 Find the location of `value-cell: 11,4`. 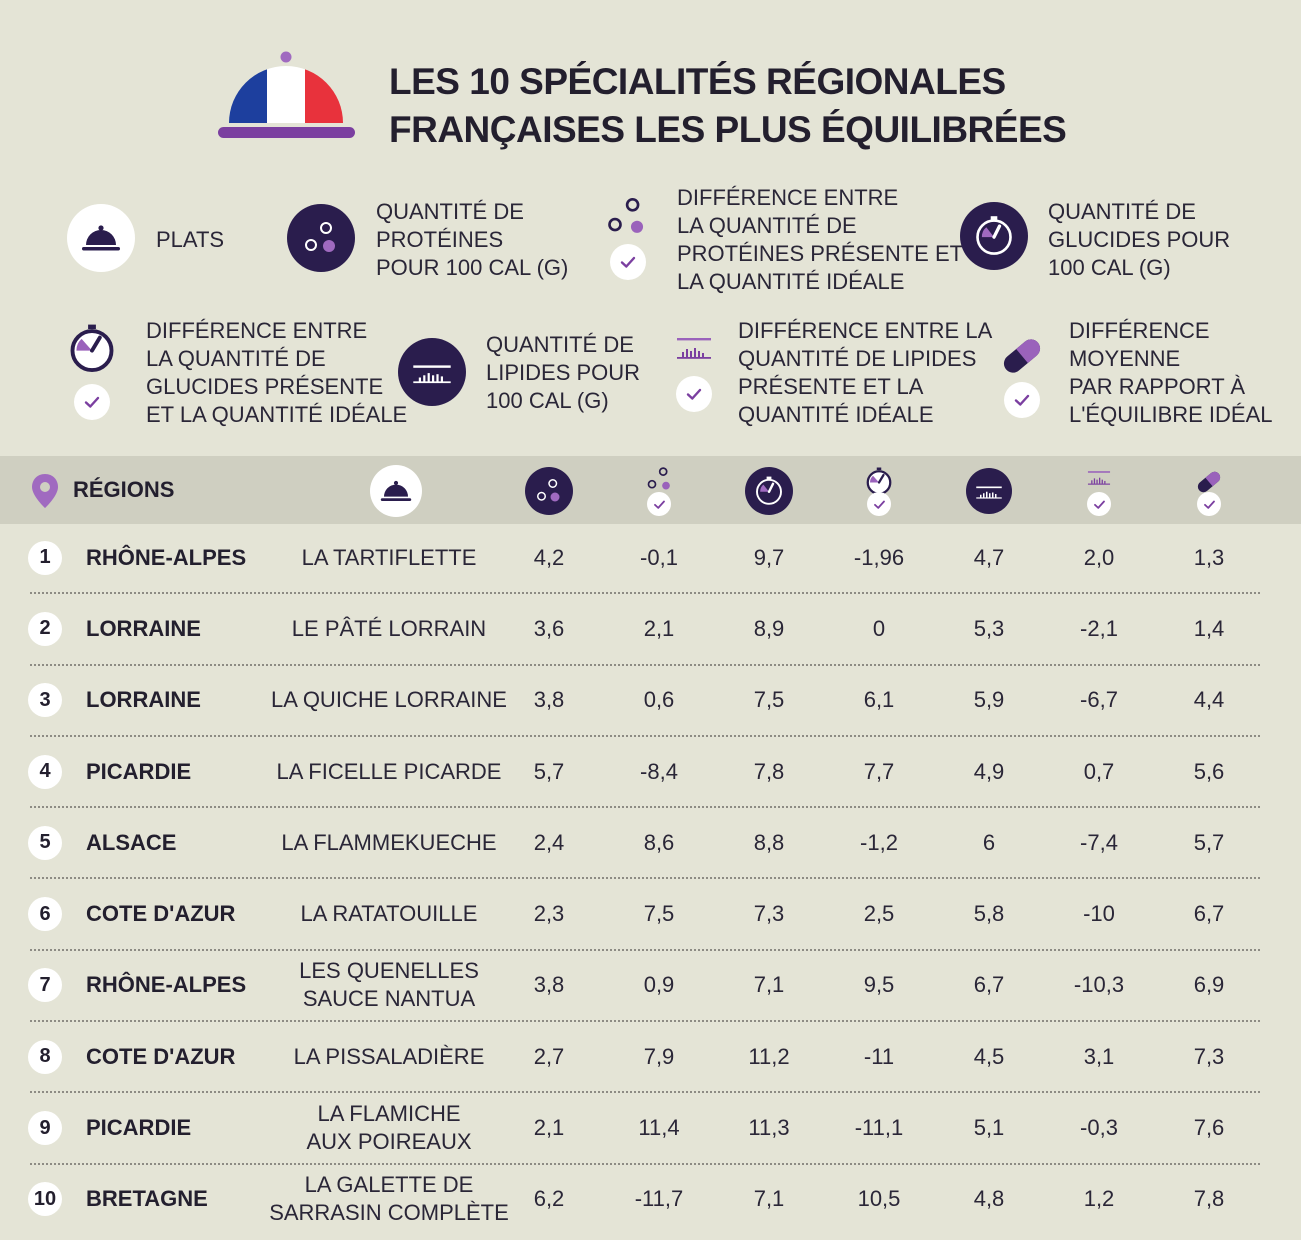

value-cell: 11,4 is located at coordinates (659, 1128).